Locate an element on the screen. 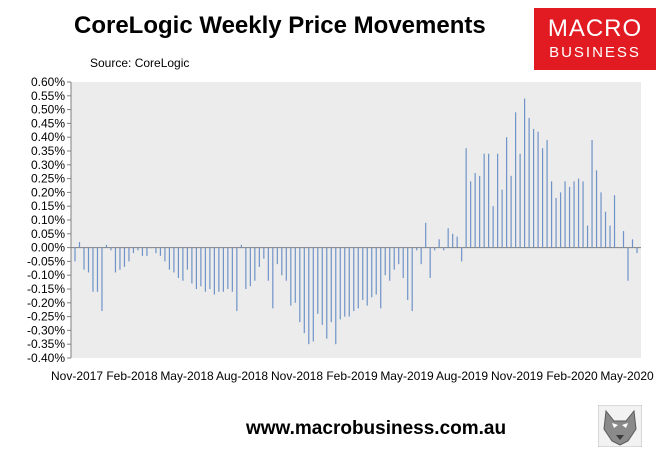 The image size is (665, 458). y-tick-label: 0.35% is located at coordinates (48, 151).